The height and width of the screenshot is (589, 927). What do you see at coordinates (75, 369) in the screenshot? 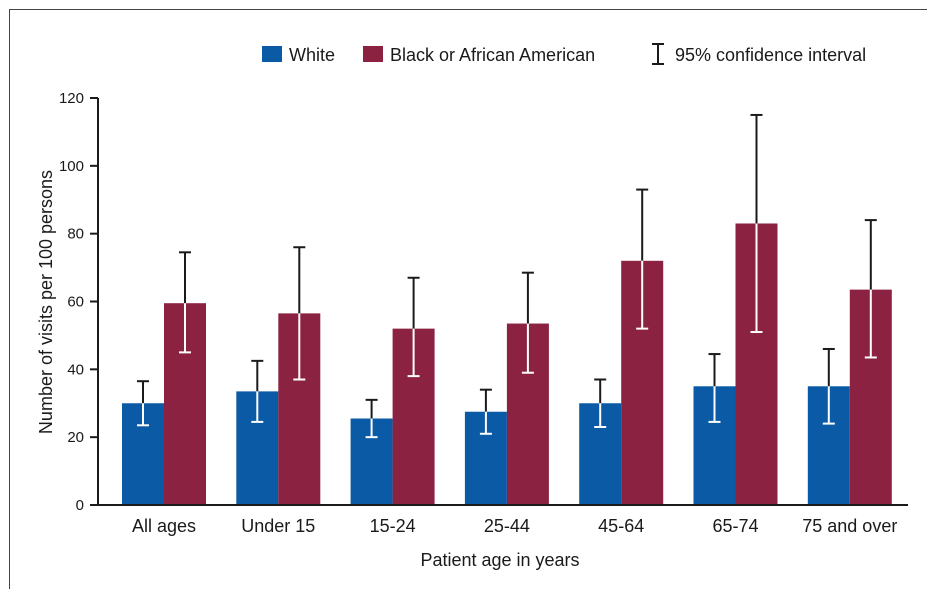
I see `y-tick-label: 40` at bounding box center [75, 369].